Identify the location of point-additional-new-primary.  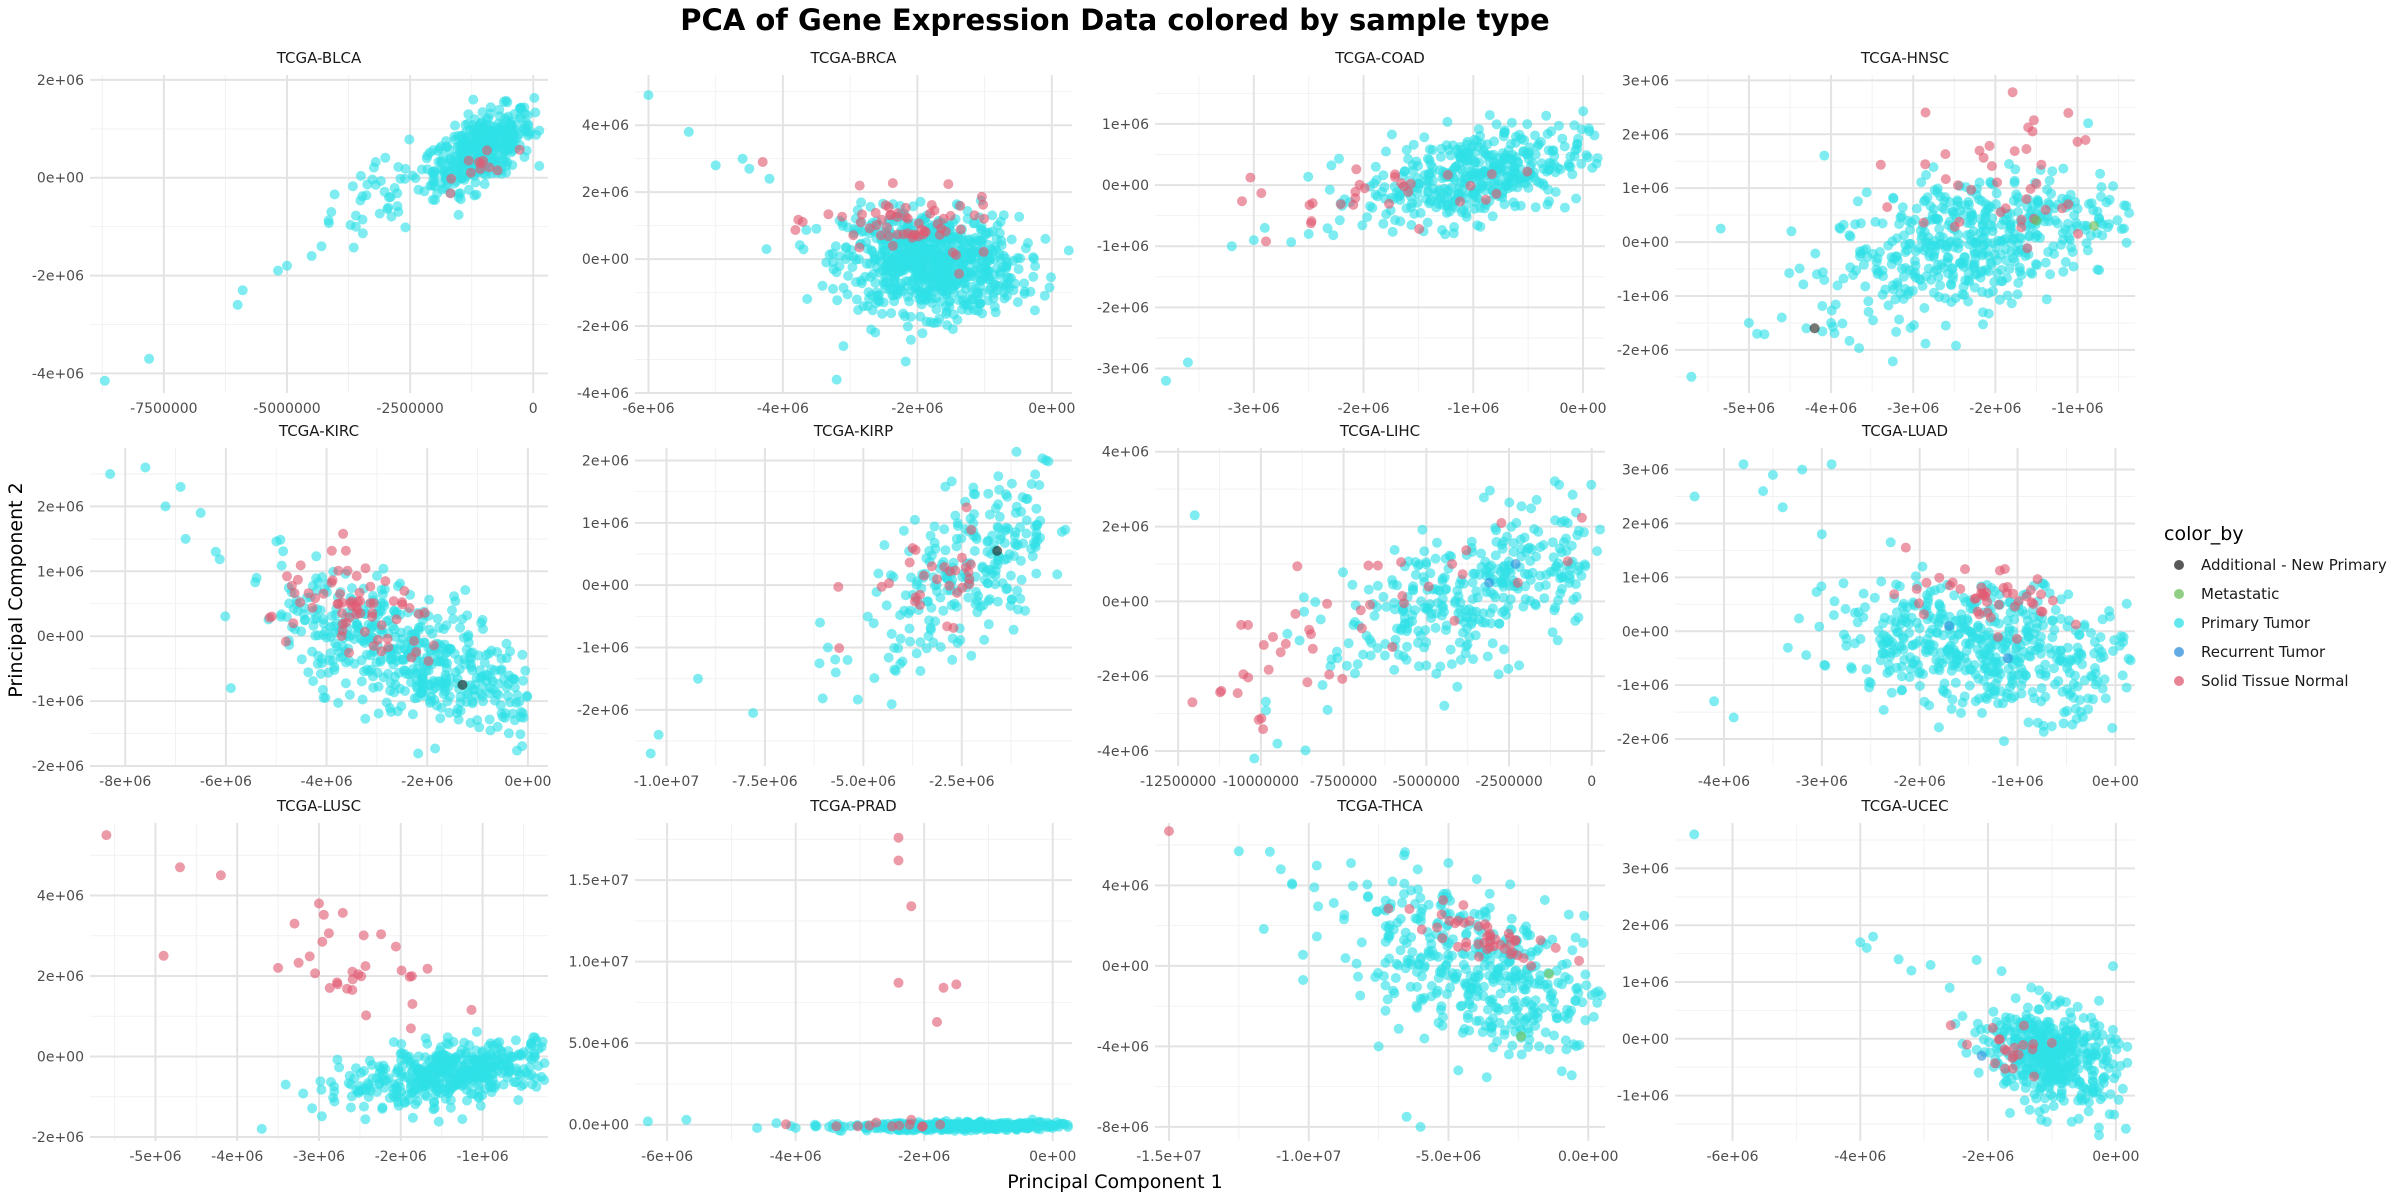
(997, 550).